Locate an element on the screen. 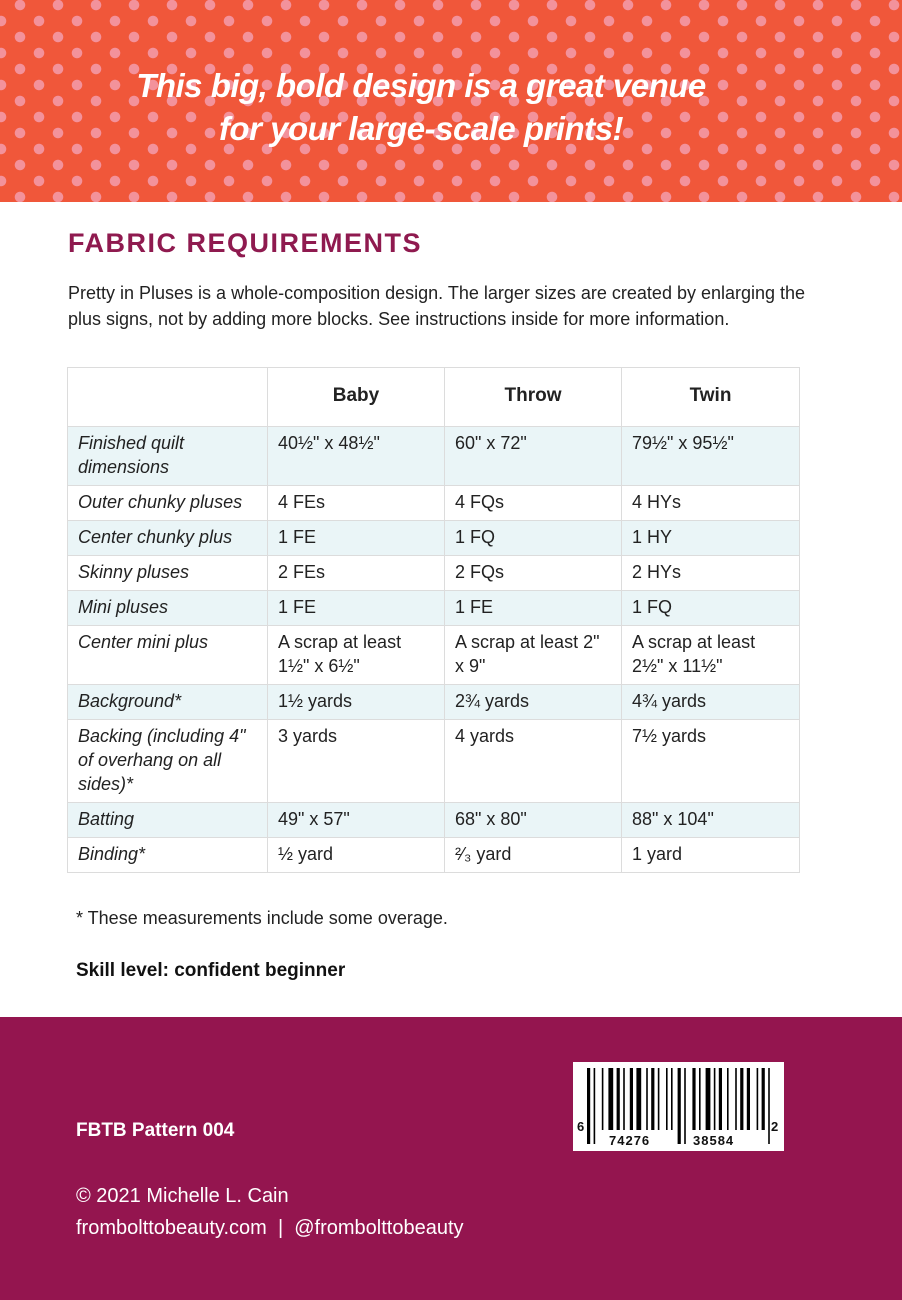 This screenshot has height=1300, width=902. website-social: frombolttobeauty.com | @frombolttobeauty is located at coordinates (270, 1228).